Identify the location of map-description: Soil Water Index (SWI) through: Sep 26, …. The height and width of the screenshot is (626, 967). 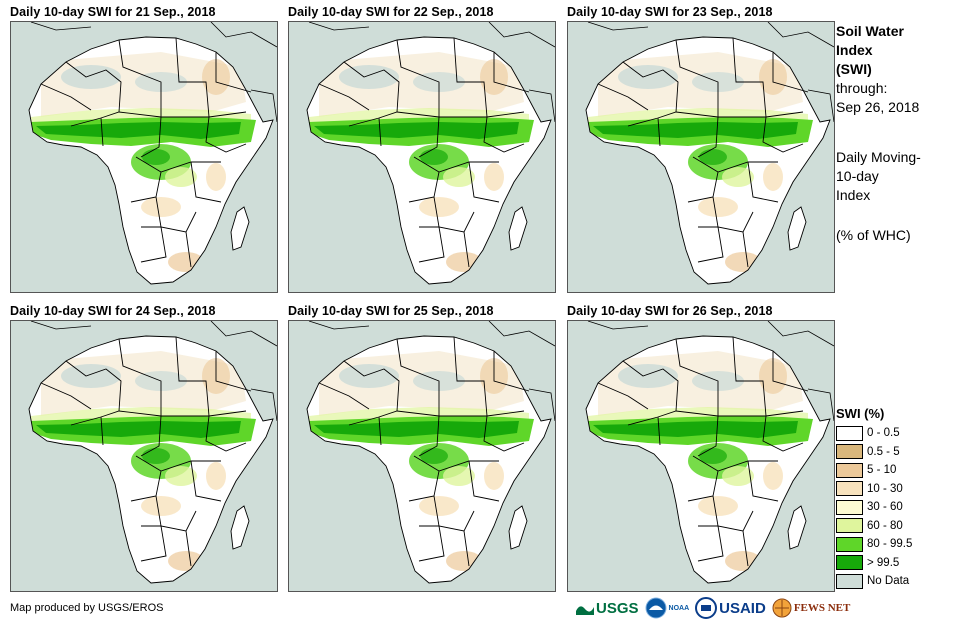
(898, 133).